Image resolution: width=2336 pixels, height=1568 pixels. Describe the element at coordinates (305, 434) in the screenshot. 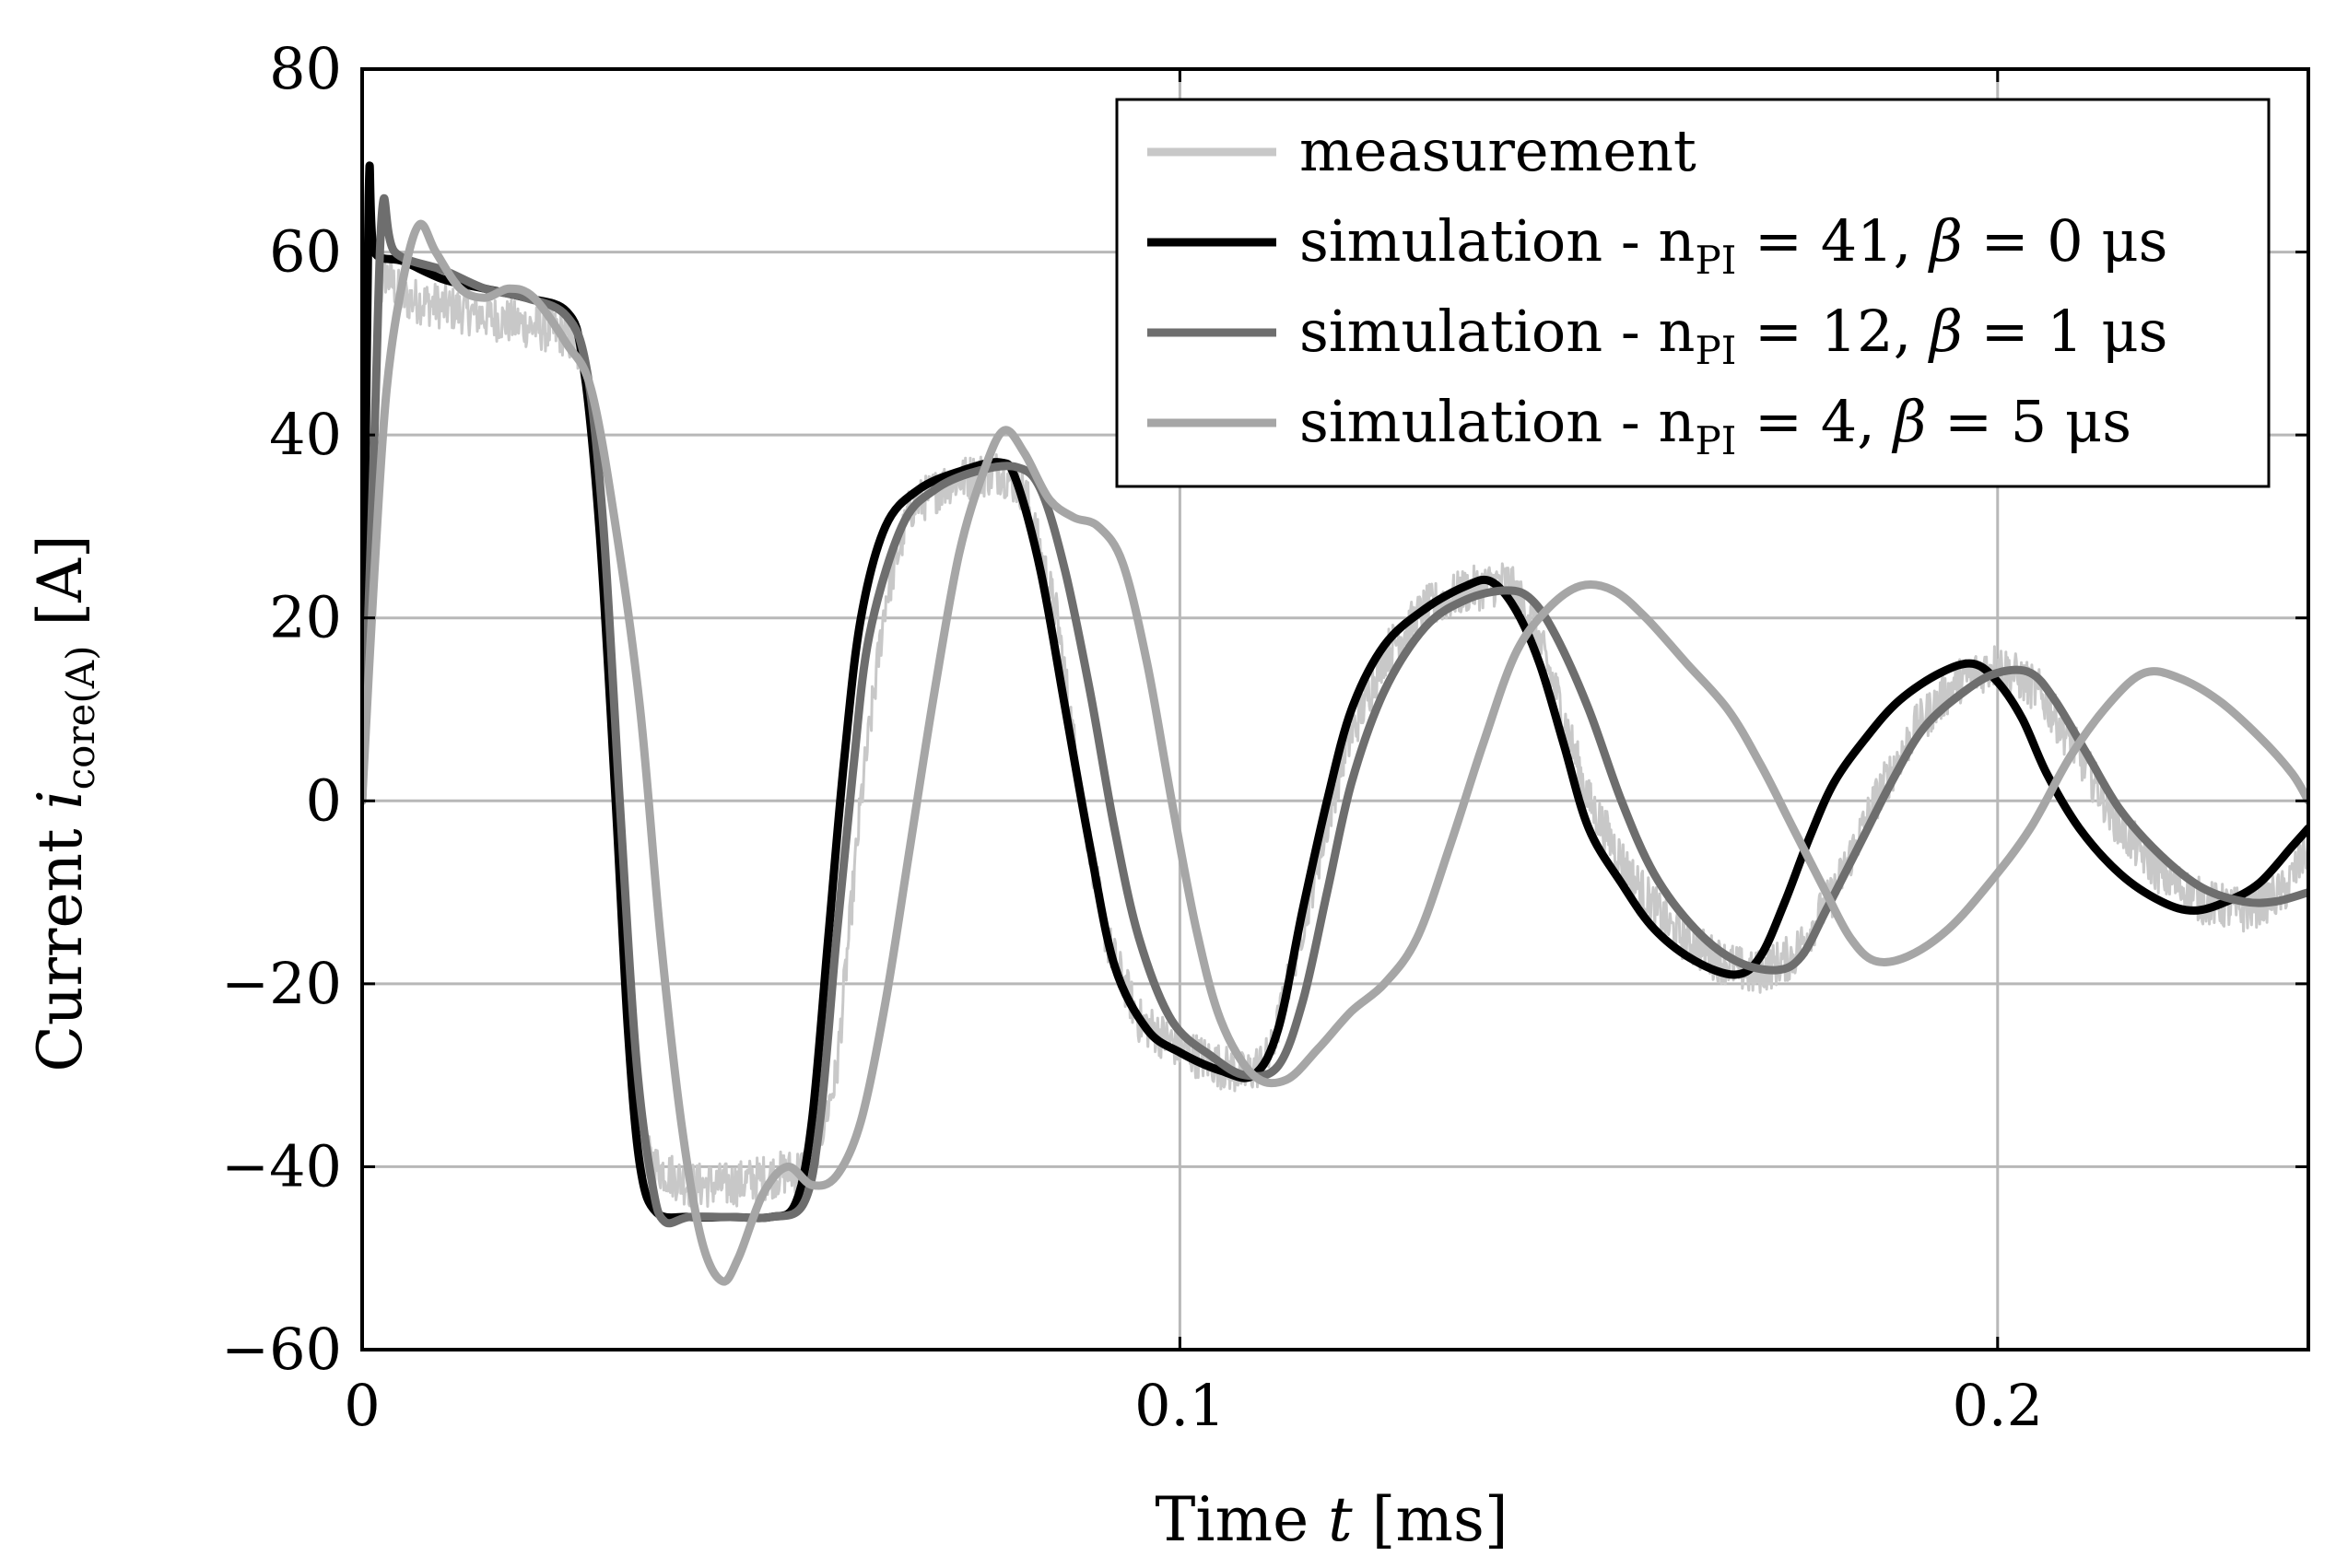

I see `y-tick-label: 40` at that location.